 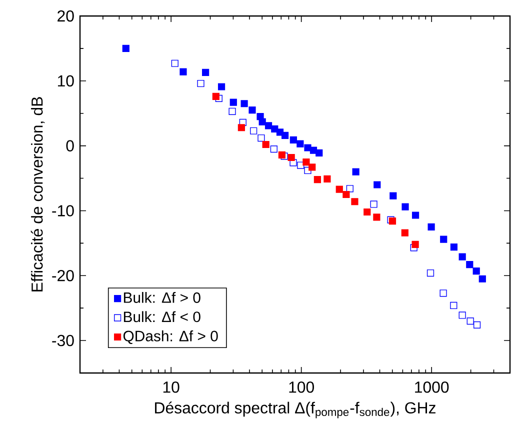 What do you see at coordinates (37, 194) in the screenshot?
I see `y-axis-title: Efficacité de conversion, dB` at bounding box center [37, 194].